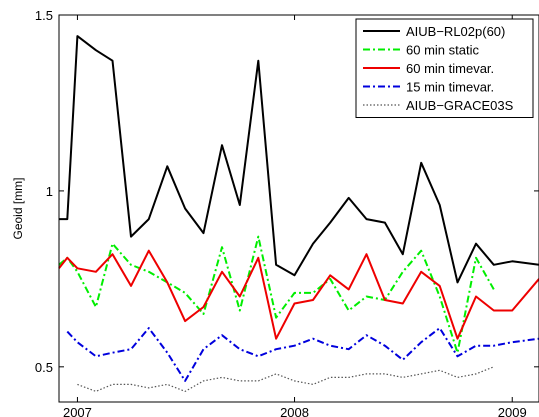  What do you see at coordinates (450, 68) in the screenshot?
I see `legend-label-3: 60 min timevar.` at bounding box center [450, 68].